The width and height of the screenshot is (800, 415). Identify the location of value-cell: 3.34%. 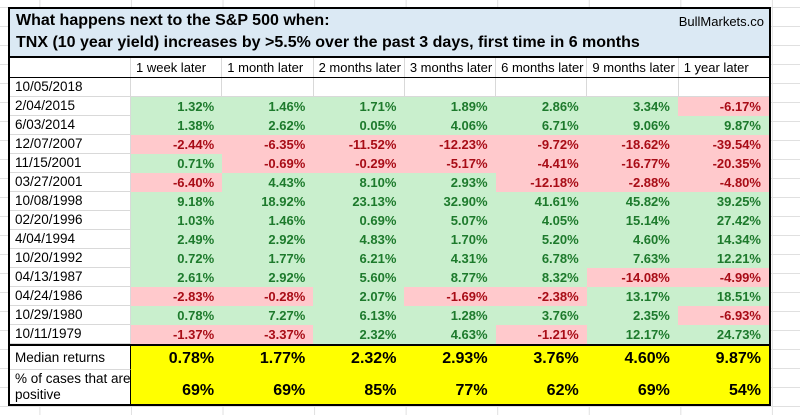
(632, 106).